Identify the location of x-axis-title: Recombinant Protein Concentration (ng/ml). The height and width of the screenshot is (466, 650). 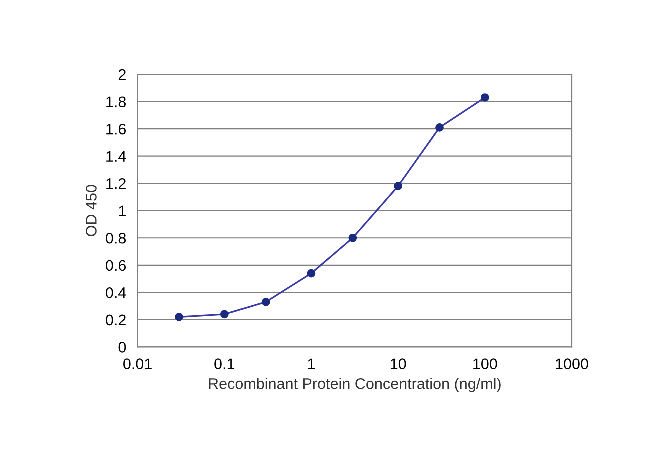
(355, 385).